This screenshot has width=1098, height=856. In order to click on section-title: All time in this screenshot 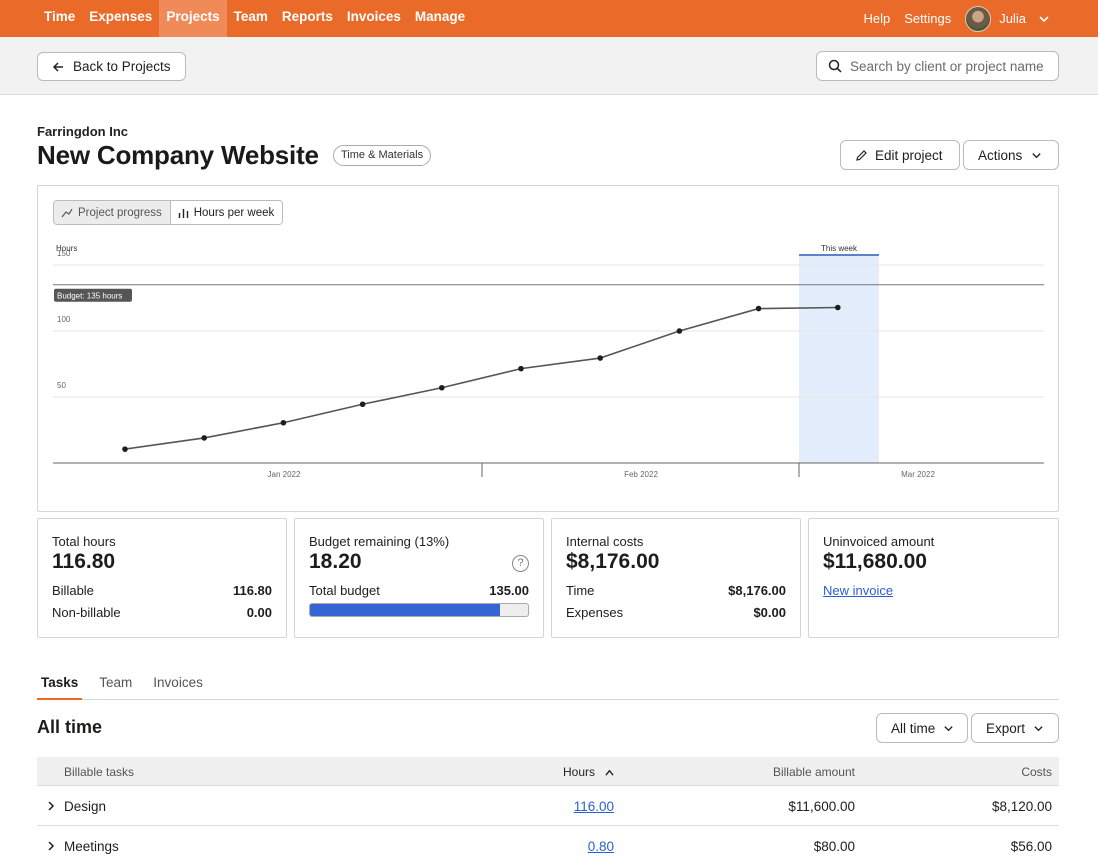, I will do `click(70, 727)`.